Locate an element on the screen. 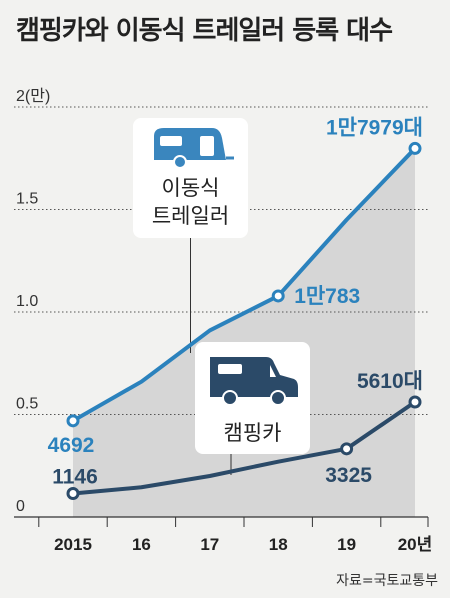  y-tick-label: 1.5 is located at coordinates (27, 199).